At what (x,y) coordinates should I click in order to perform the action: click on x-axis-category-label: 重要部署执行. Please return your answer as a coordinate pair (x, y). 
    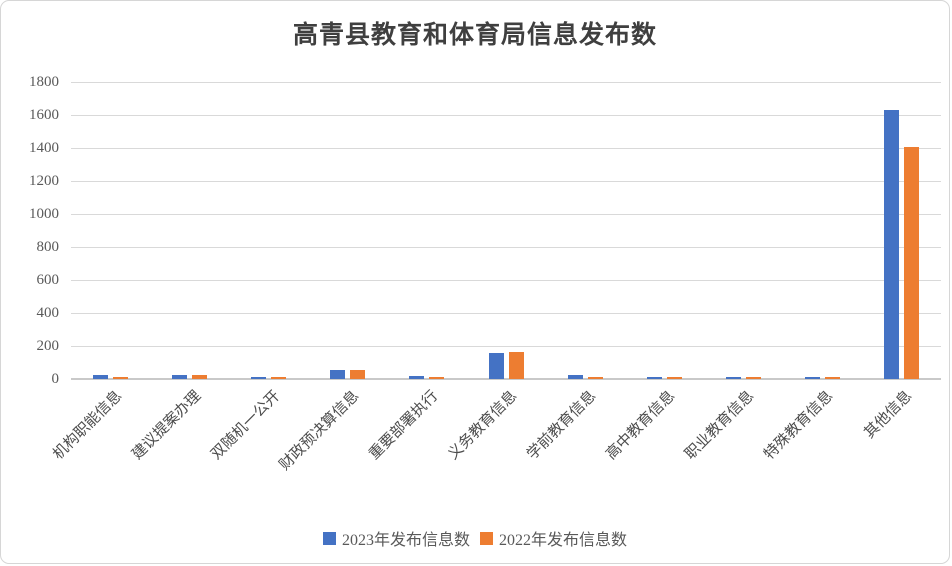
    Looking at the image, I should click on (404, 425).